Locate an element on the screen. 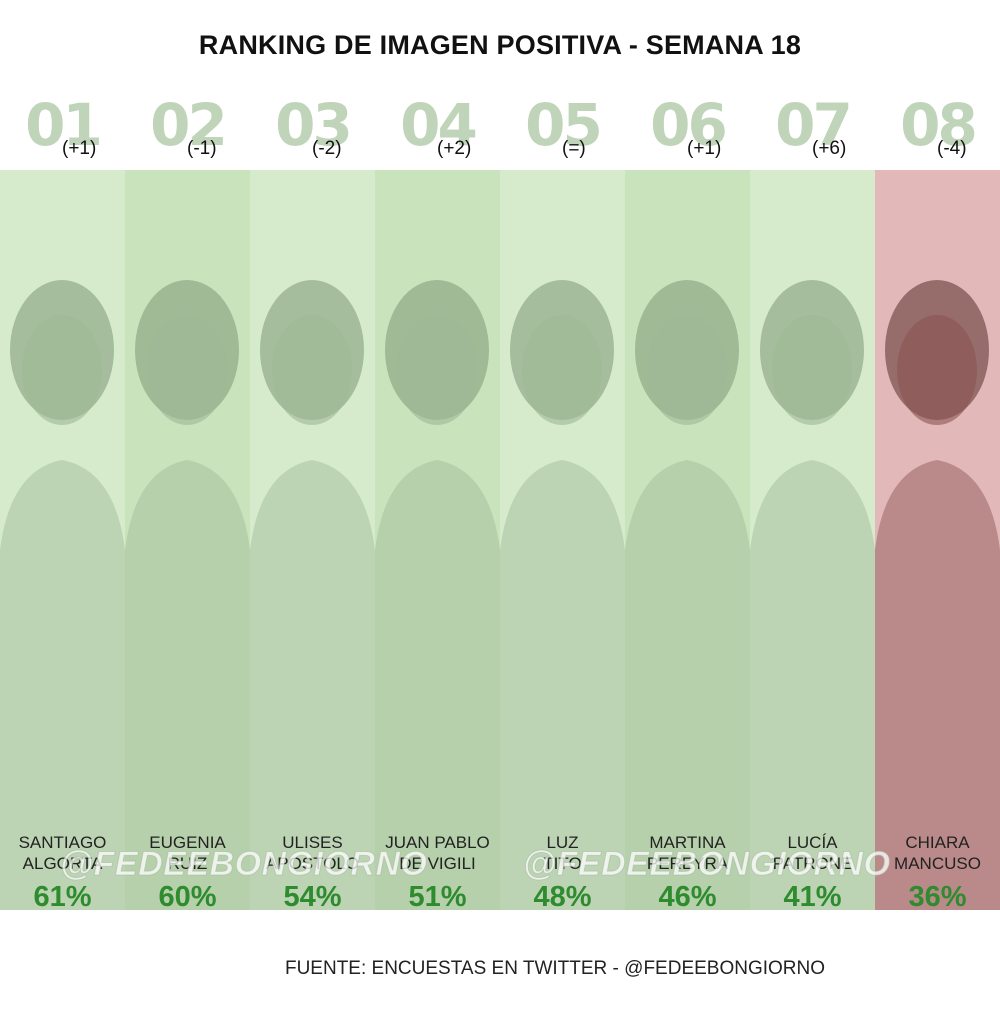 The image size is (1000, 1032). name-line-1: MARTINA is located at coordinates (687, 842).